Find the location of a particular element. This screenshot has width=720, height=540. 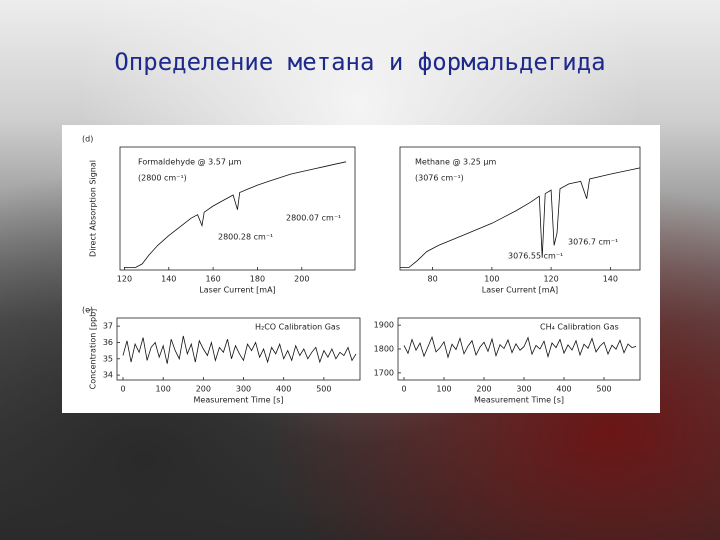

annotation: 3076.55 cm⁻¹ is located at coordinates (535, 256).